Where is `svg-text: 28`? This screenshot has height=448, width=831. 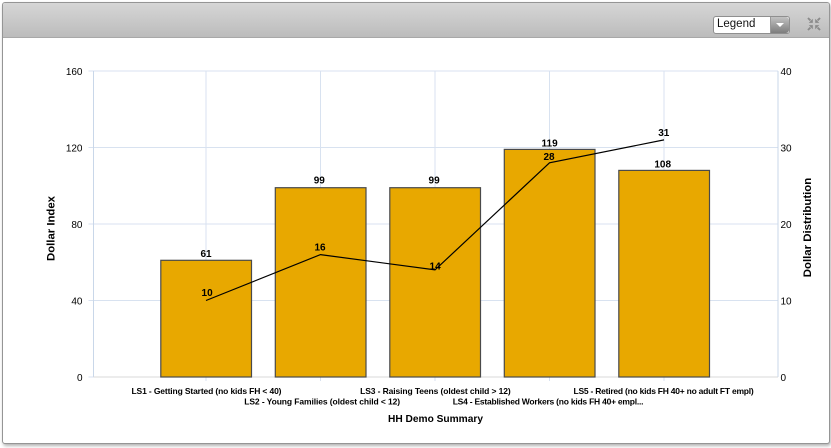
svg-text: 28 is located at coordinates (549, 157).